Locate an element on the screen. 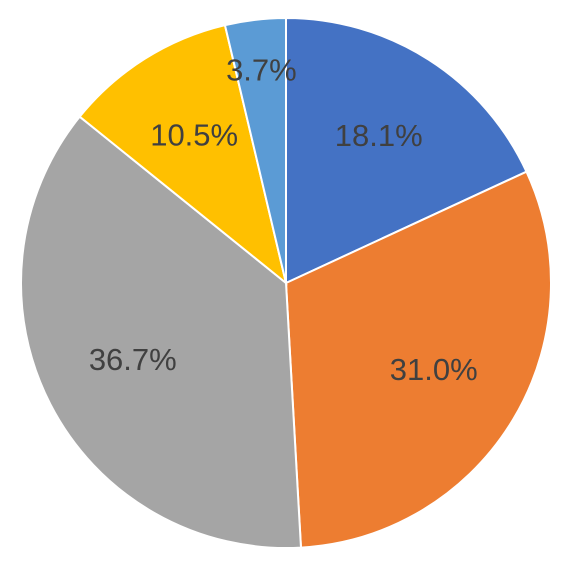 The image size is (572, 566). data-label: 3.7% is located at coordinates (261, 70).